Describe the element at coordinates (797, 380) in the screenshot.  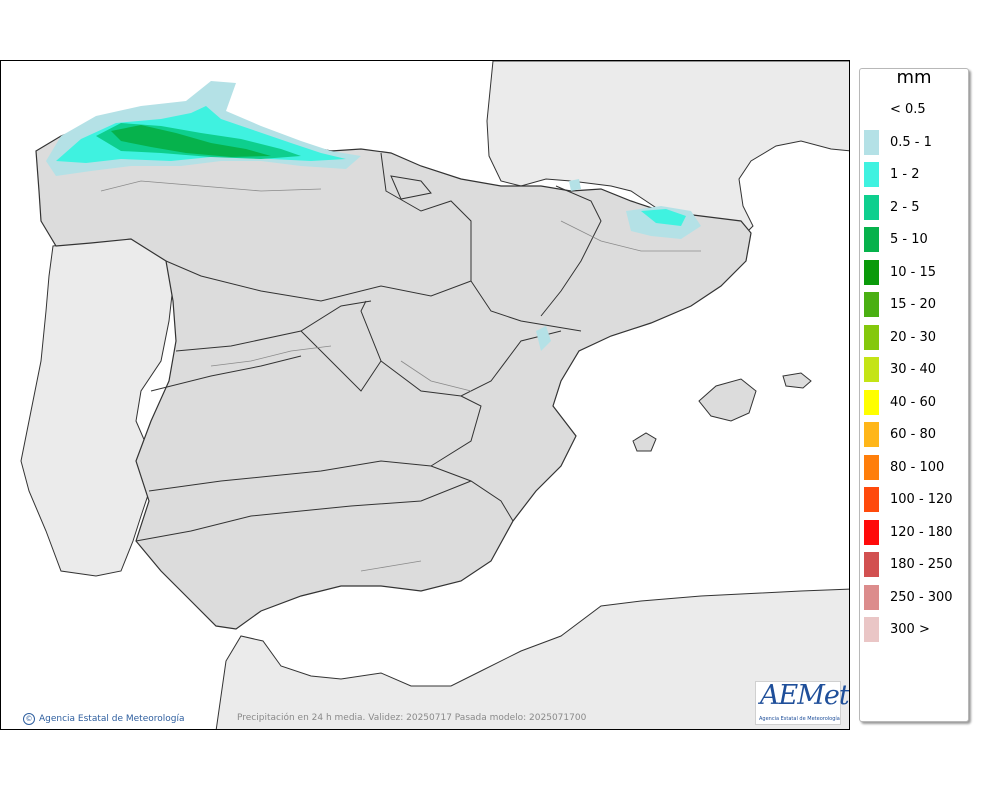
I see `menorca-island` at that location.